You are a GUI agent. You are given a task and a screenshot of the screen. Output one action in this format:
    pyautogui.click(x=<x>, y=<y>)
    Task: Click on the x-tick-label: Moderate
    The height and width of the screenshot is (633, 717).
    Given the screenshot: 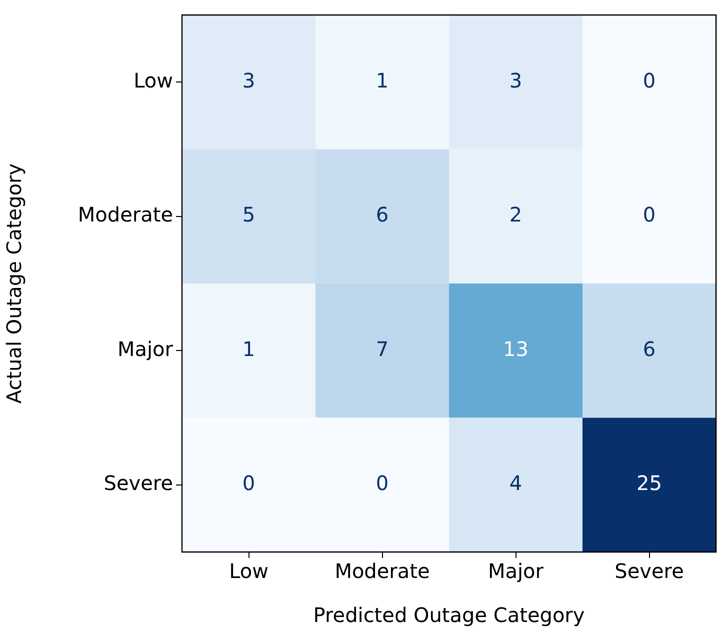 What is the action you would take?
    pyautogui.click(x=382, y=571)
    